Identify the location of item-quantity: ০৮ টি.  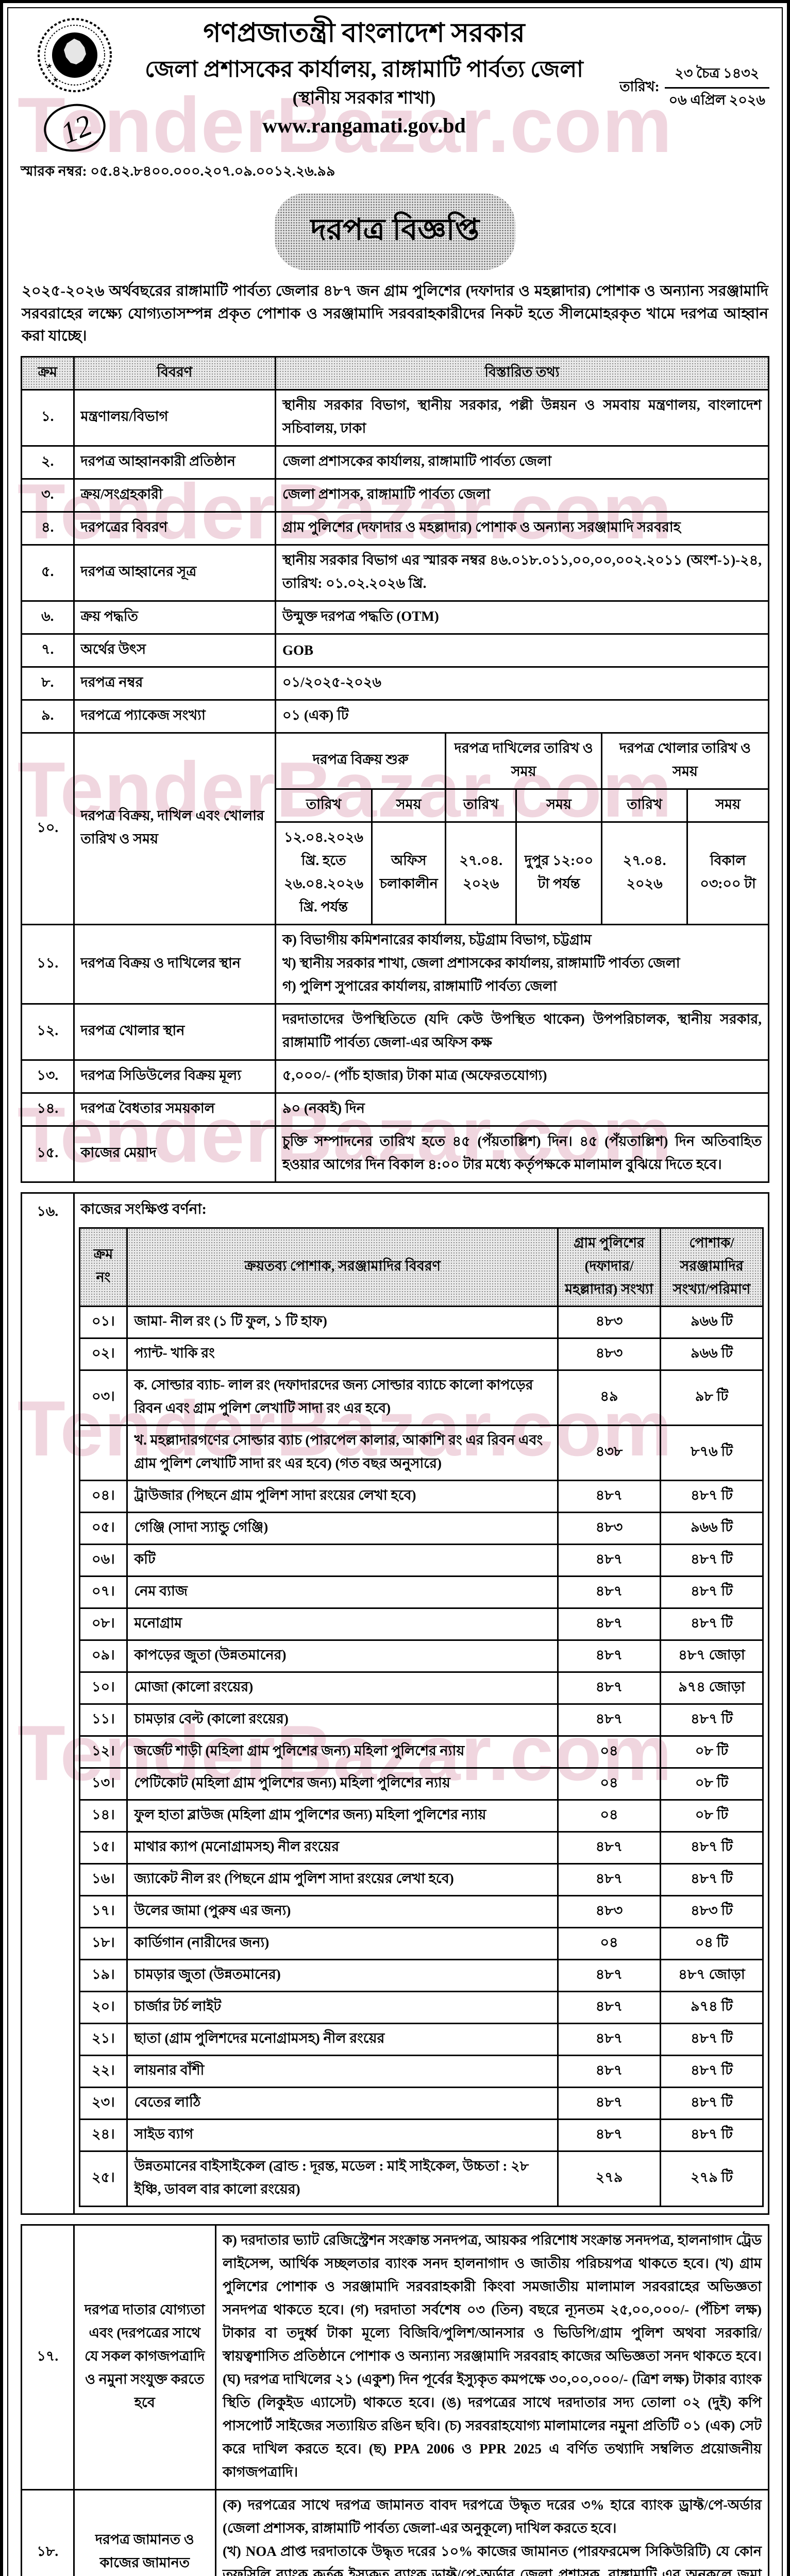
(712, 1816).